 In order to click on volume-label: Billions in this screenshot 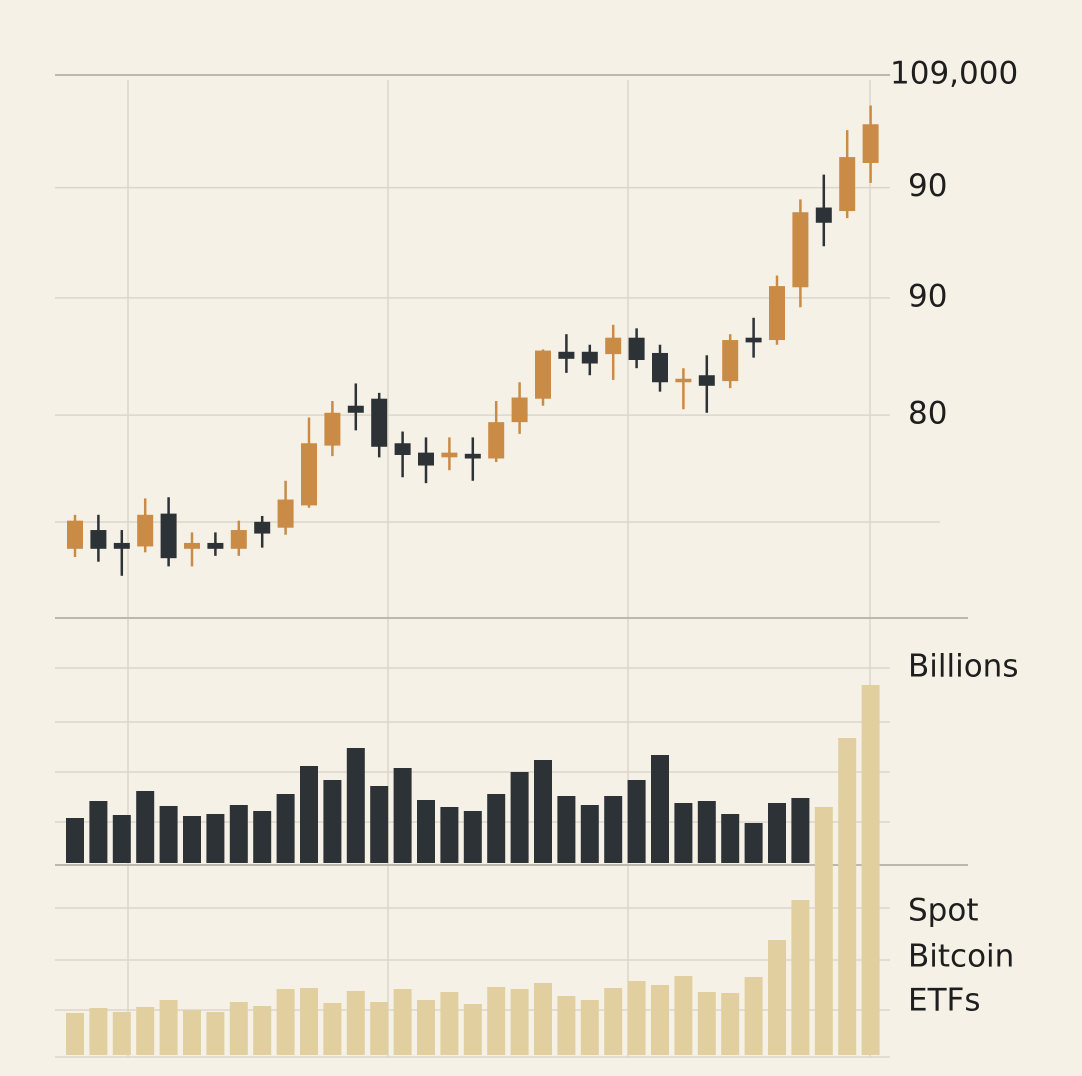, I will do `click(963, 667)`.